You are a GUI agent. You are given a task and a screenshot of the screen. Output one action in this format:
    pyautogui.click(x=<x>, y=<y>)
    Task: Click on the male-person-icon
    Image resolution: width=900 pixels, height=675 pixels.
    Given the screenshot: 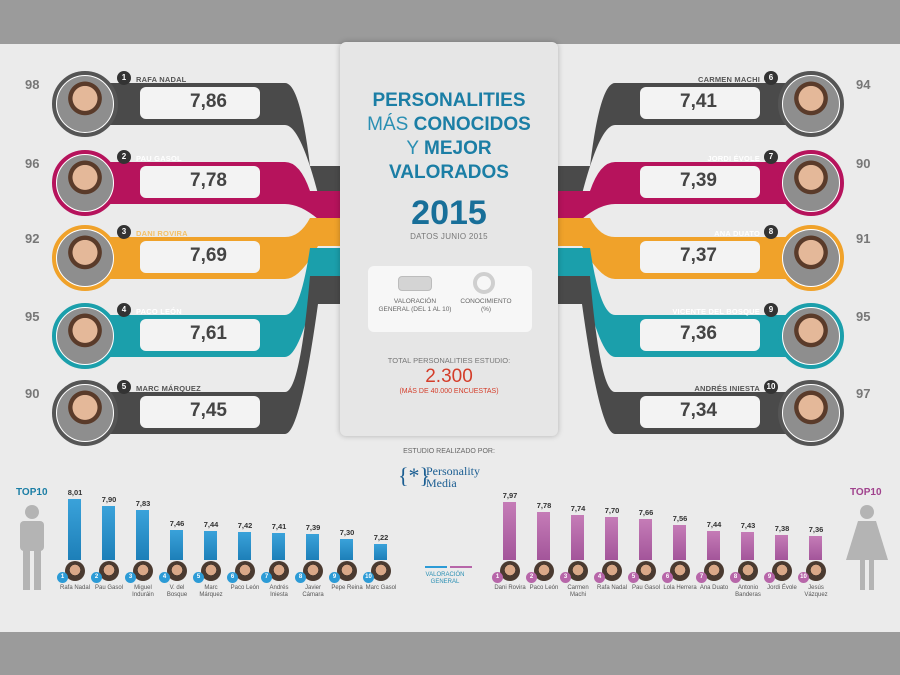 What is the action you would take?
    pyautogui.click(x=32, y=547)
    